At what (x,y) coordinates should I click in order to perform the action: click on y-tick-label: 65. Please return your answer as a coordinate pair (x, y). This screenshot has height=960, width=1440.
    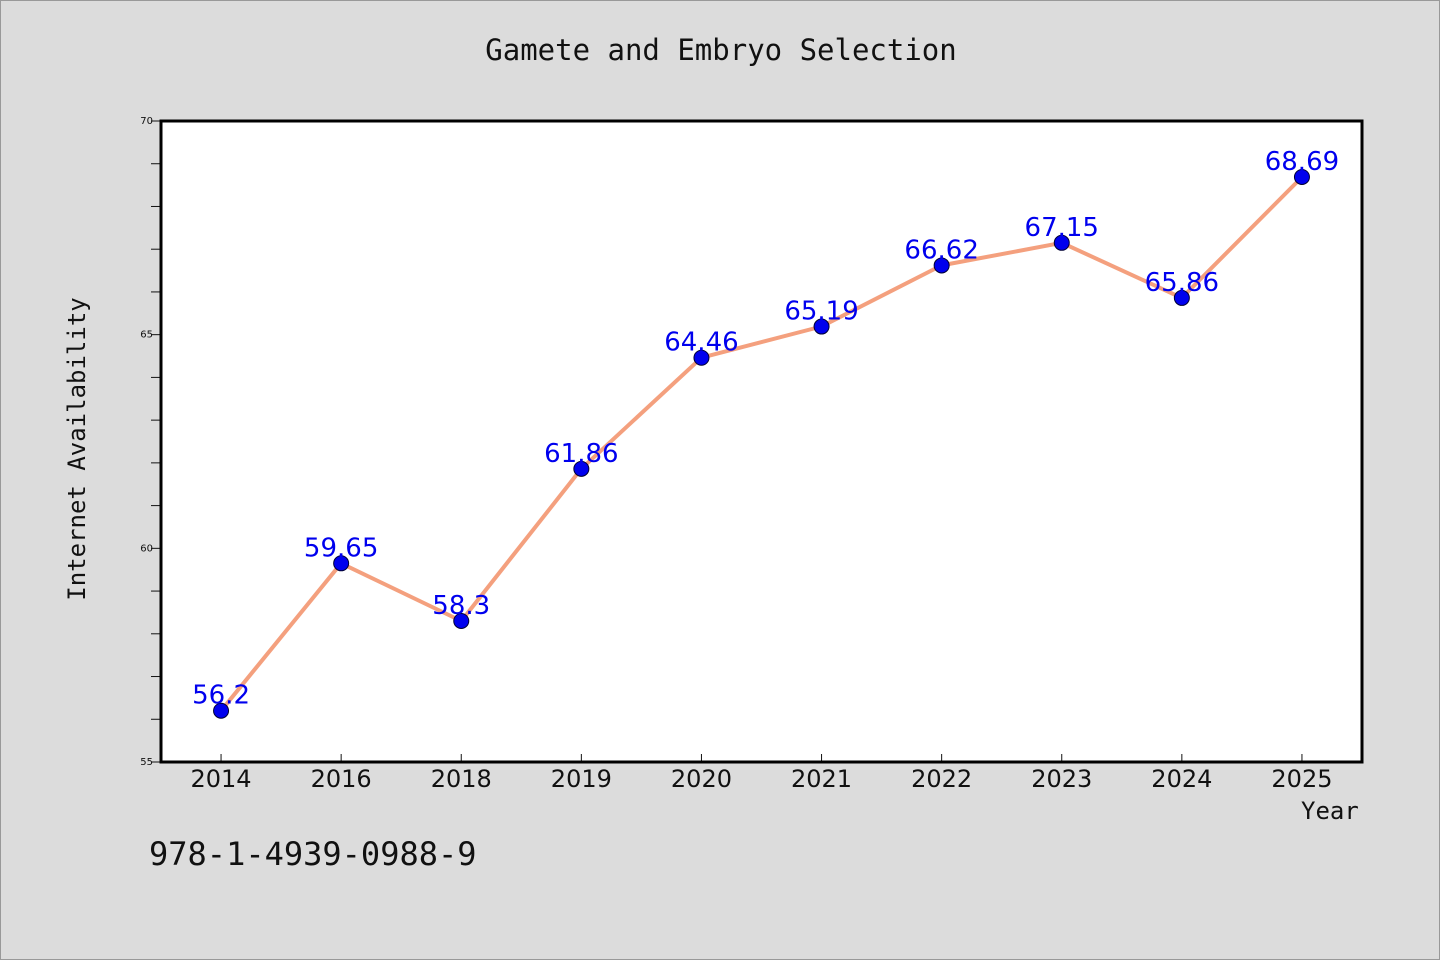
    Looking at the image, I should click on (146, 335).